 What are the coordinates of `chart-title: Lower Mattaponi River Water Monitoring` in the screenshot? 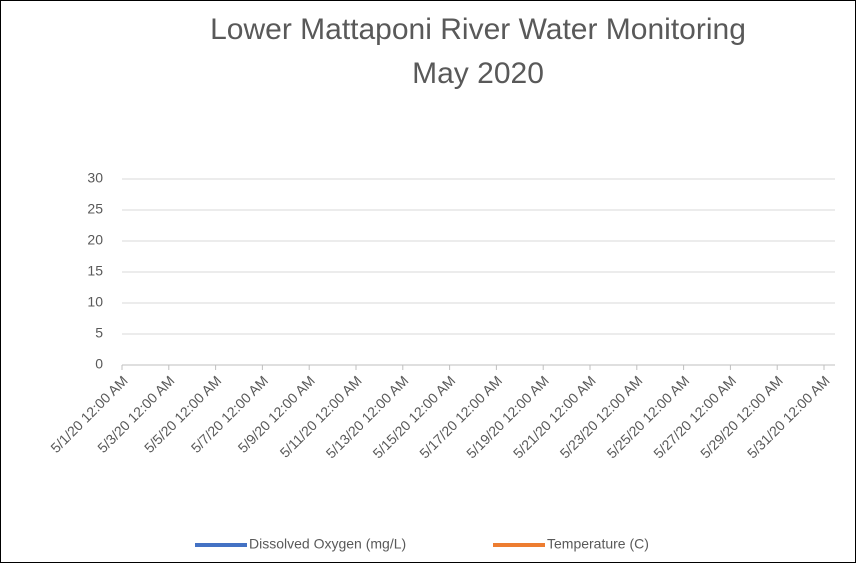 It's located at (478, 29).